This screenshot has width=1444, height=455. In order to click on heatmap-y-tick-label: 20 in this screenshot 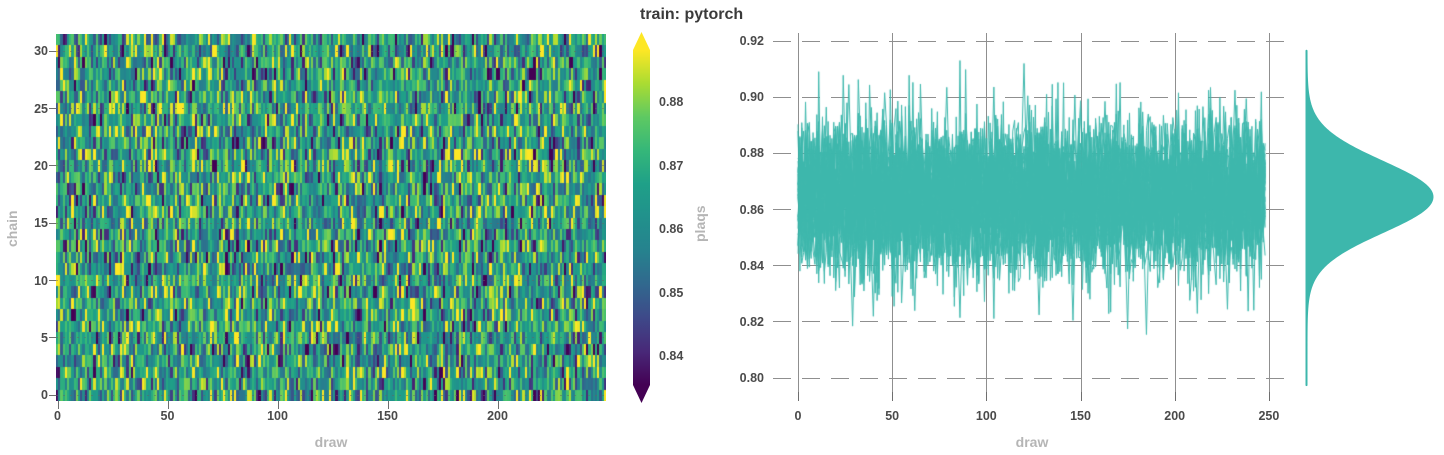, I will do `click(41, 165)`.